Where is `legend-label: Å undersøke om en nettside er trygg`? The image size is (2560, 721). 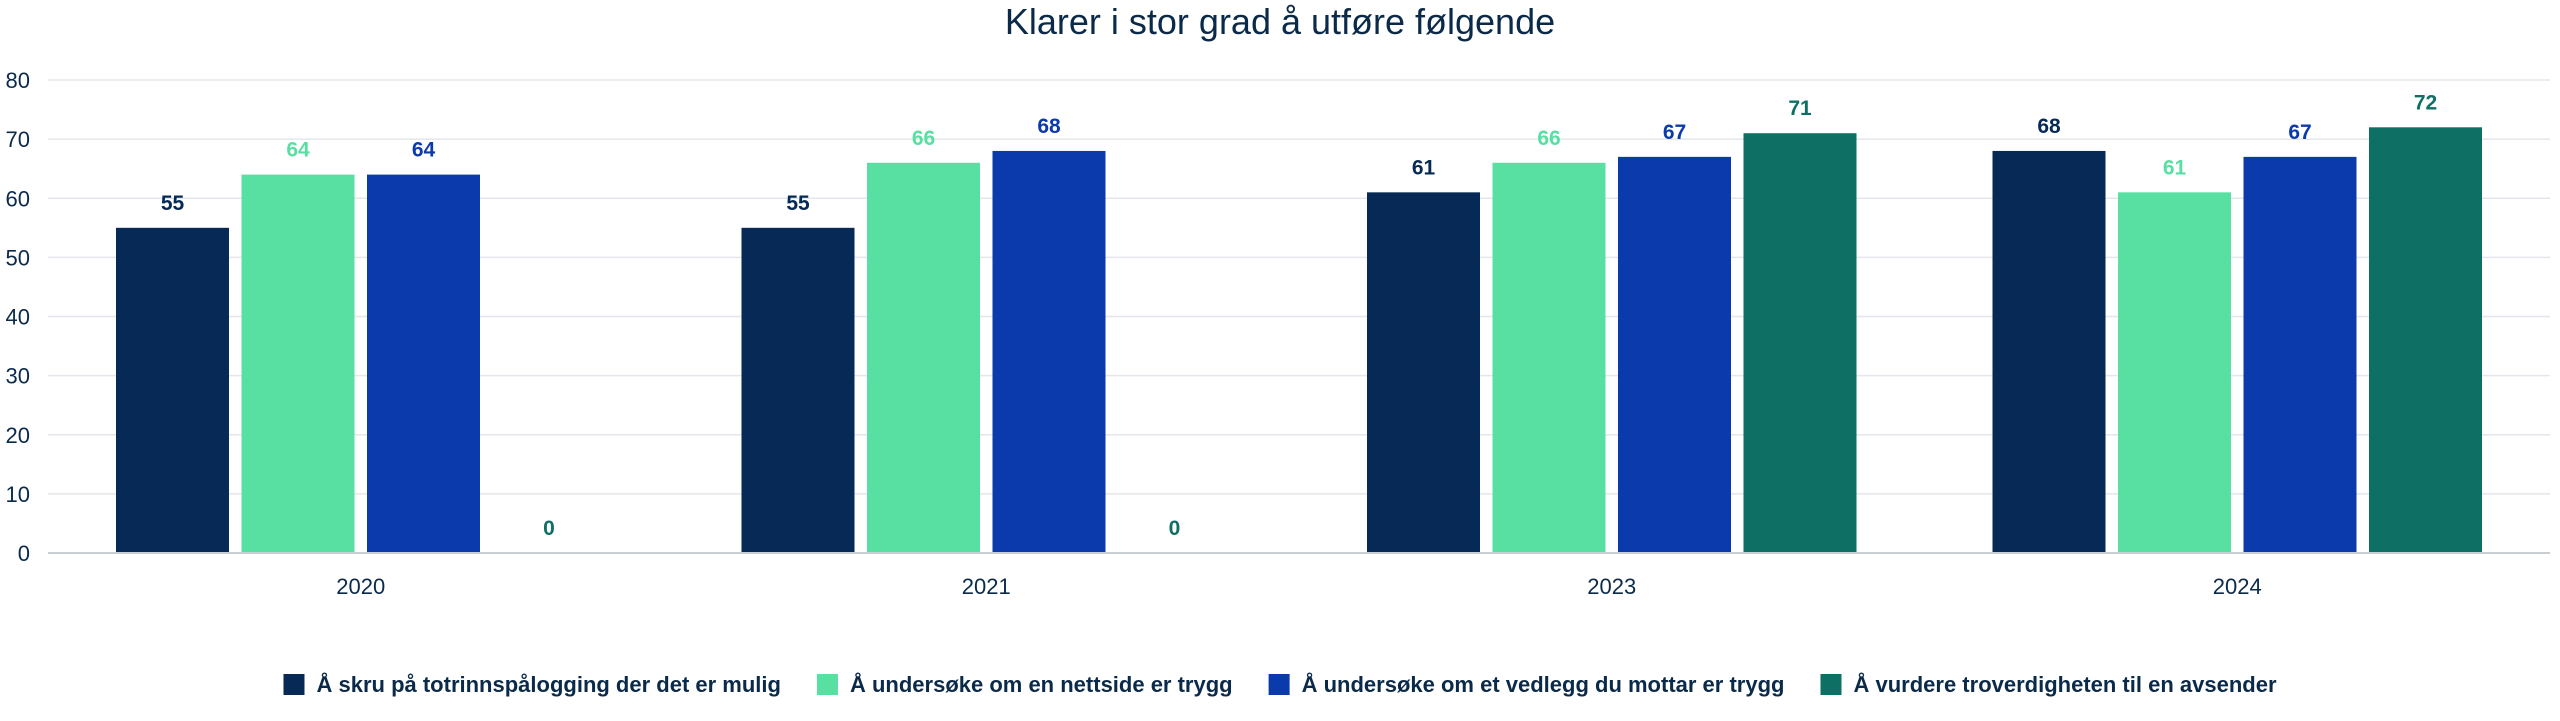
legend-label: Å undersøke om en nettside er trygg is located at coordinates (1041, 684).